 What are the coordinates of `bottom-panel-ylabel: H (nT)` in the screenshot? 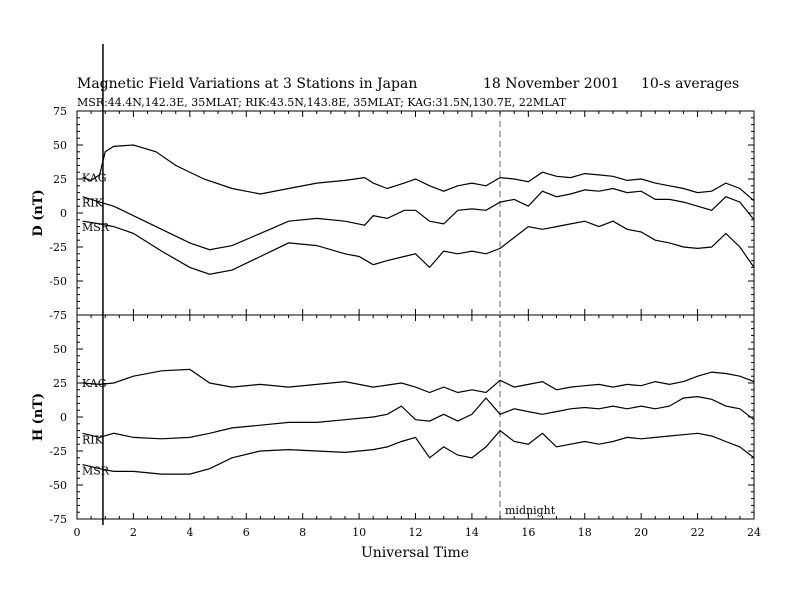 It's located at (38, 417).